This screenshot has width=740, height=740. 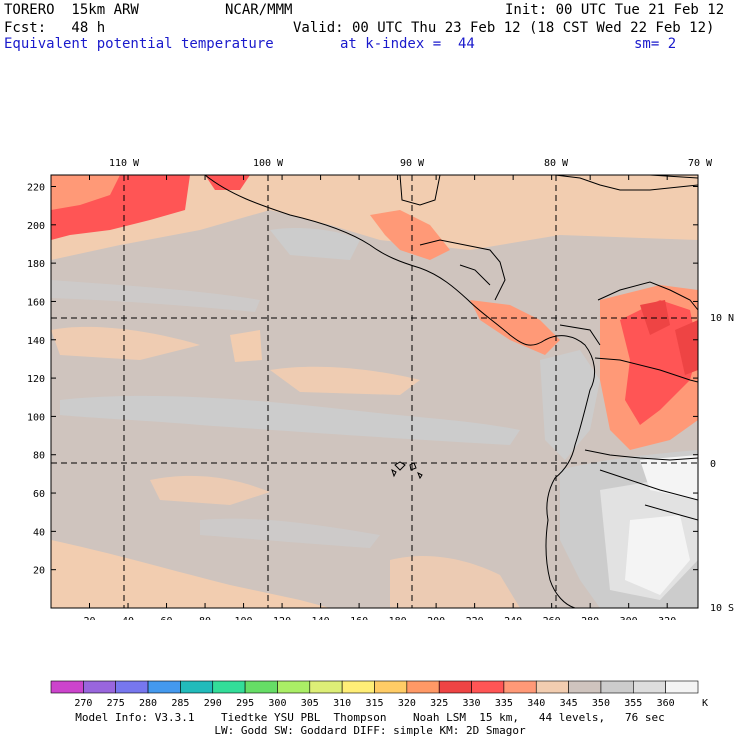 What do you see at coordinates (55, 28) in the screenshot?
I see `forecast-hour: Fcst: 48 h` at bounding box center [55, 28].